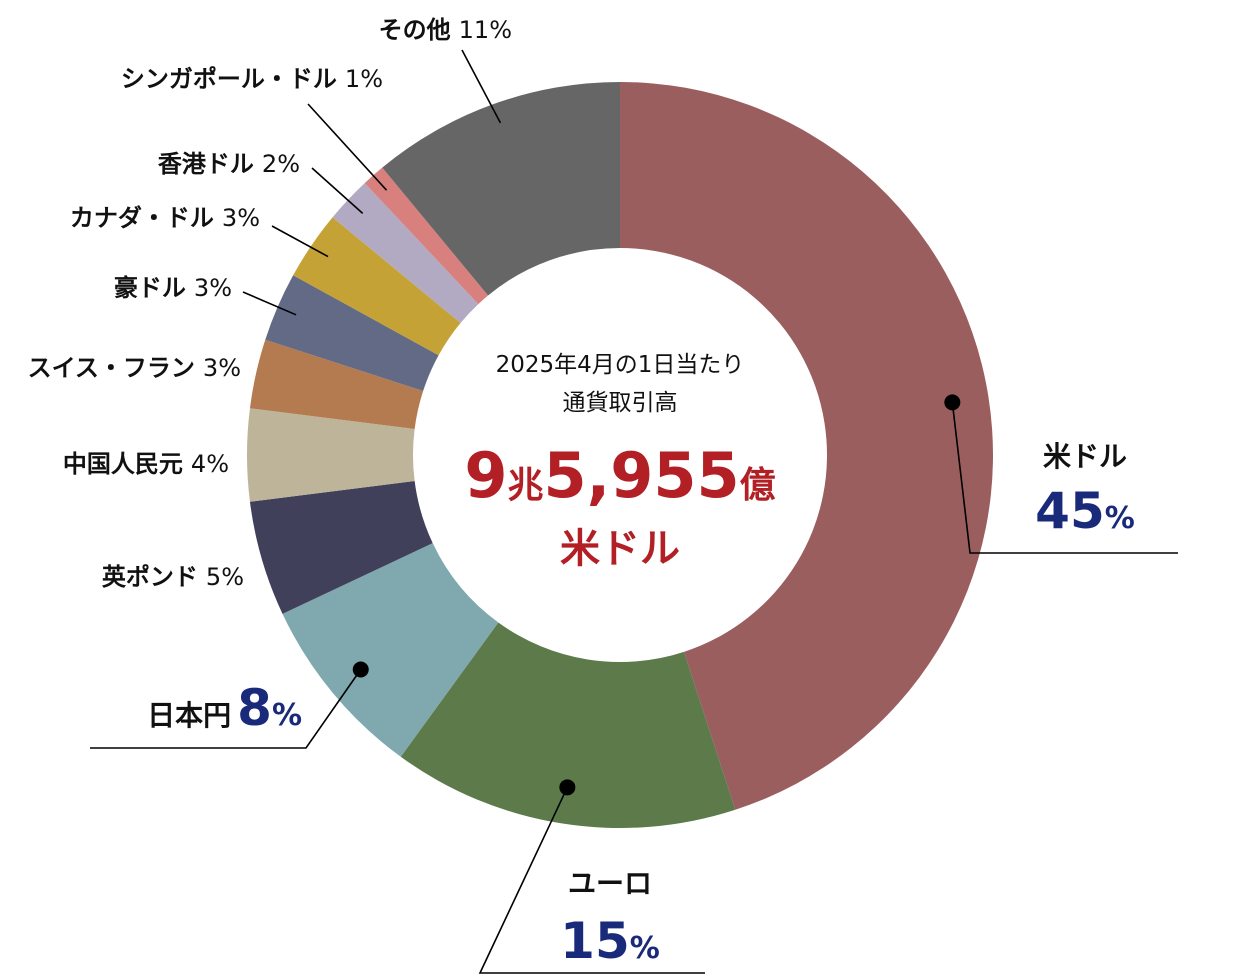 The height and width of the screenshot is (980, 1240). Describe the element at coordinates (485, 30) in the screenshot. I see `slice-10-value: 11%` at that location.